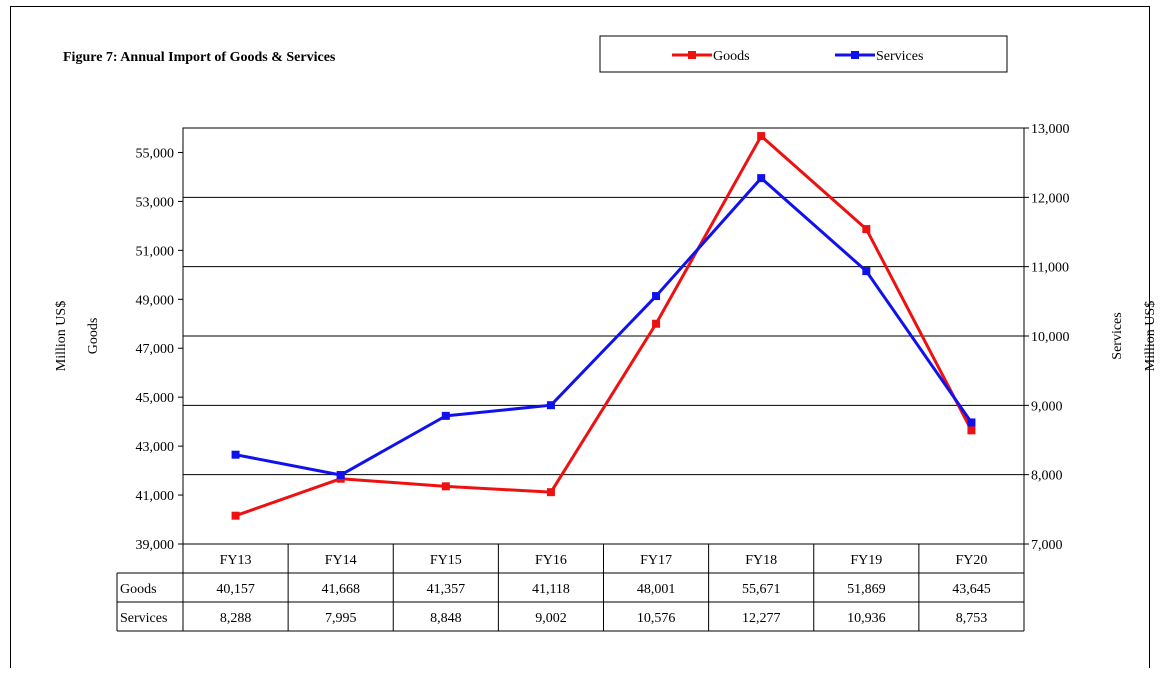 The width and height of the screenshot is (1161, 673). Describe the element at coordinates (446, 618) in the screenshot. I see `table-cell: 8,848` at that location.